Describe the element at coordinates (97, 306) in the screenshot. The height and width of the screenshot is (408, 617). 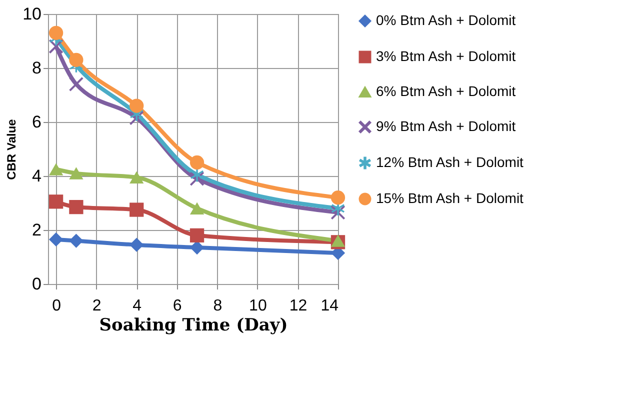
I see `x-tick-label: 2` at that location.